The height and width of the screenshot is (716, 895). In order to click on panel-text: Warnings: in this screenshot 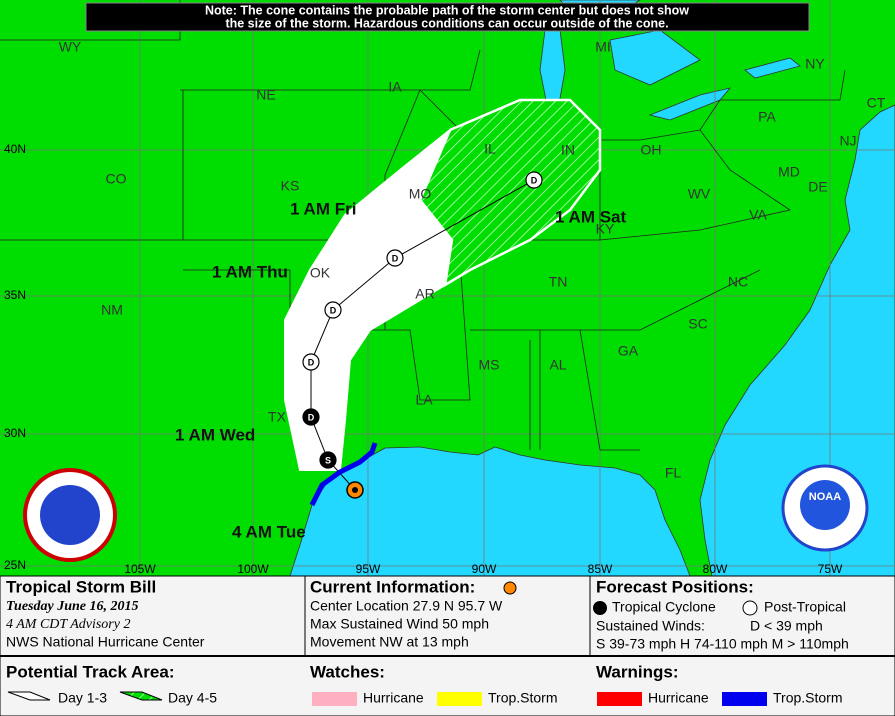, I will do `click(637, 671)`.